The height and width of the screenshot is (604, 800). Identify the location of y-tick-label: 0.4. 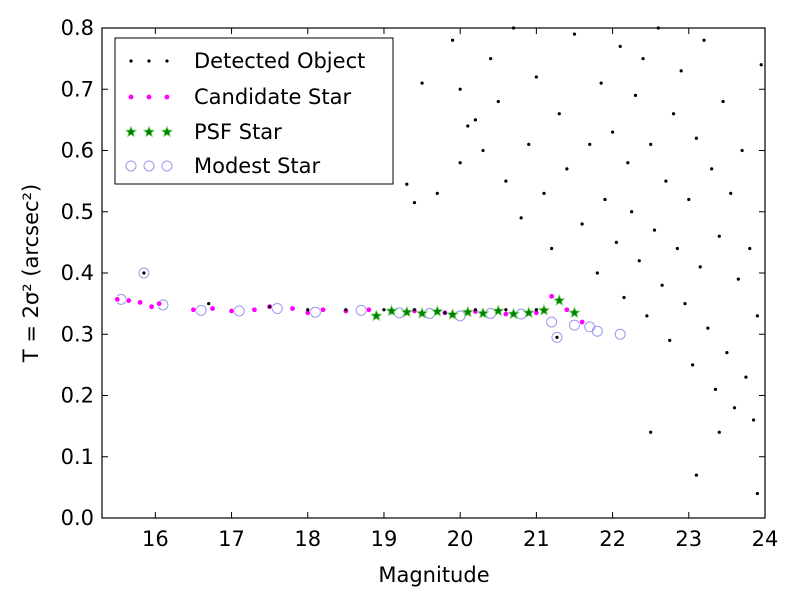
(77, 273).